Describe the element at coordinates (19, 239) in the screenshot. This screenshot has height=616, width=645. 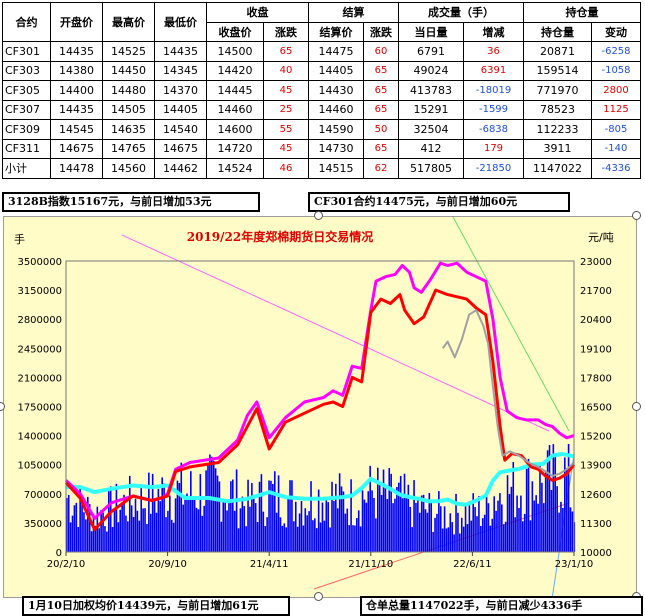
I see `left-unit-label: 手` at that location.